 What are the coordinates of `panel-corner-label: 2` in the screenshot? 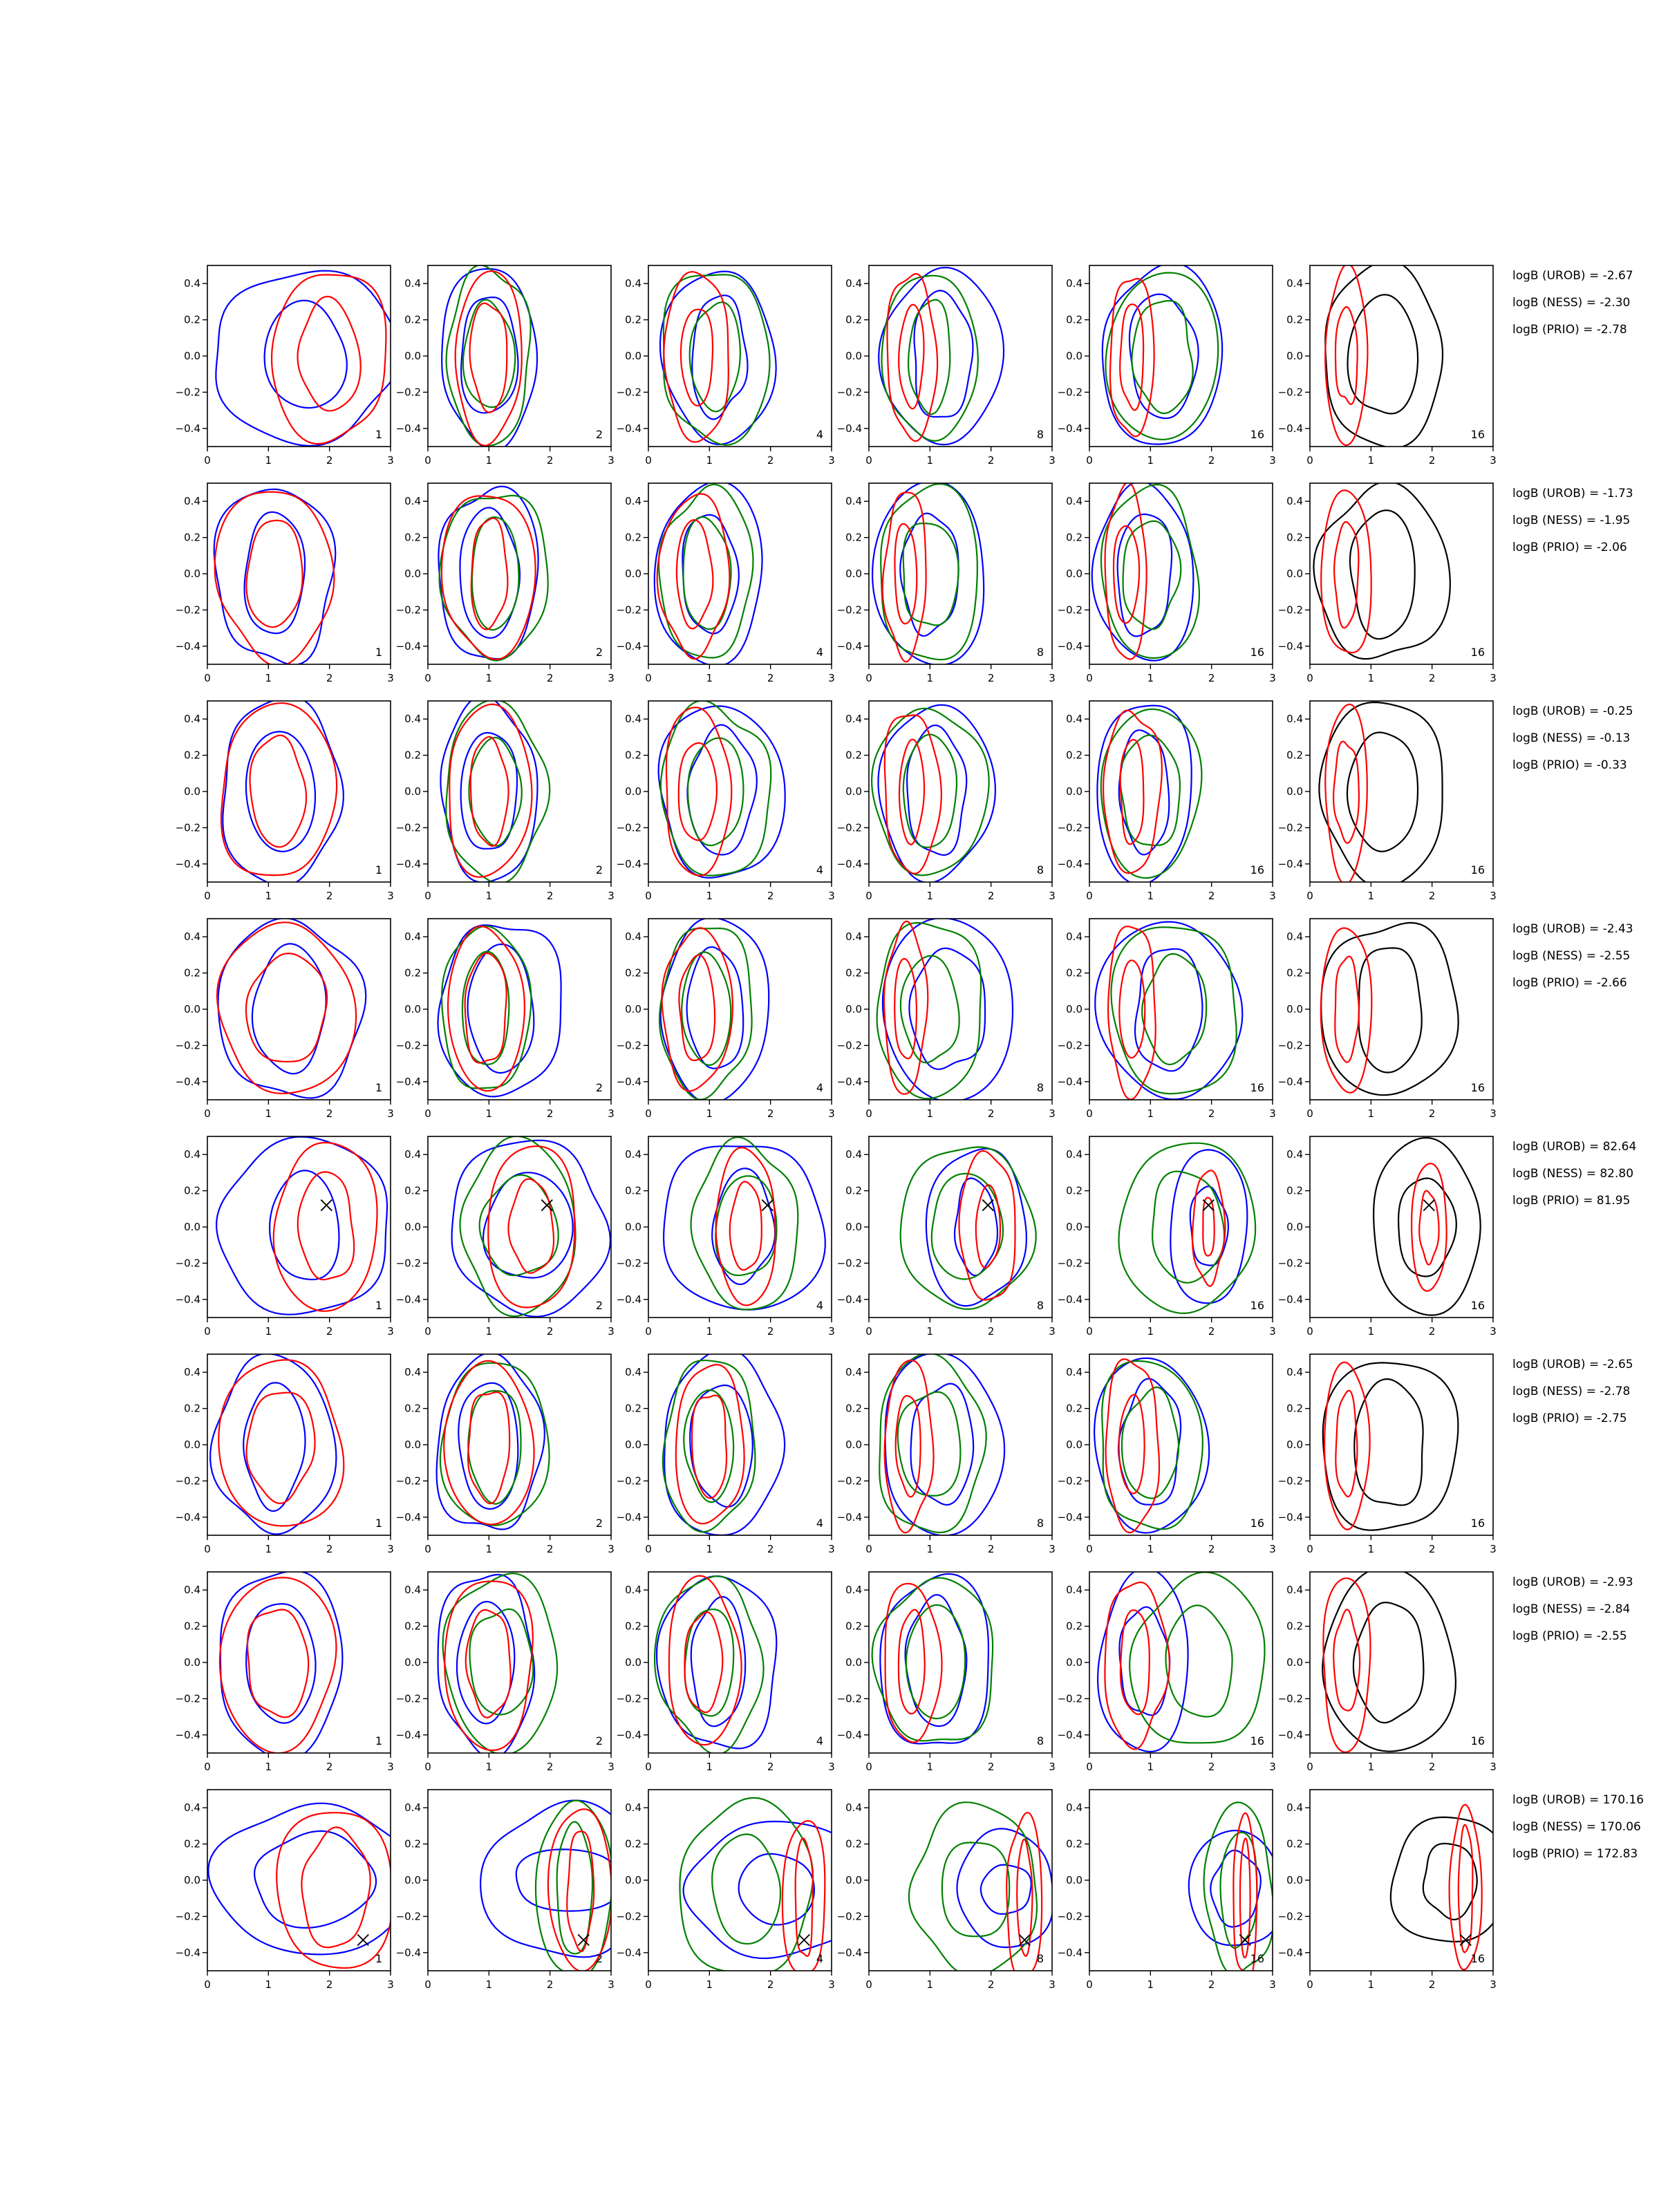 It's located at (599, 1741).